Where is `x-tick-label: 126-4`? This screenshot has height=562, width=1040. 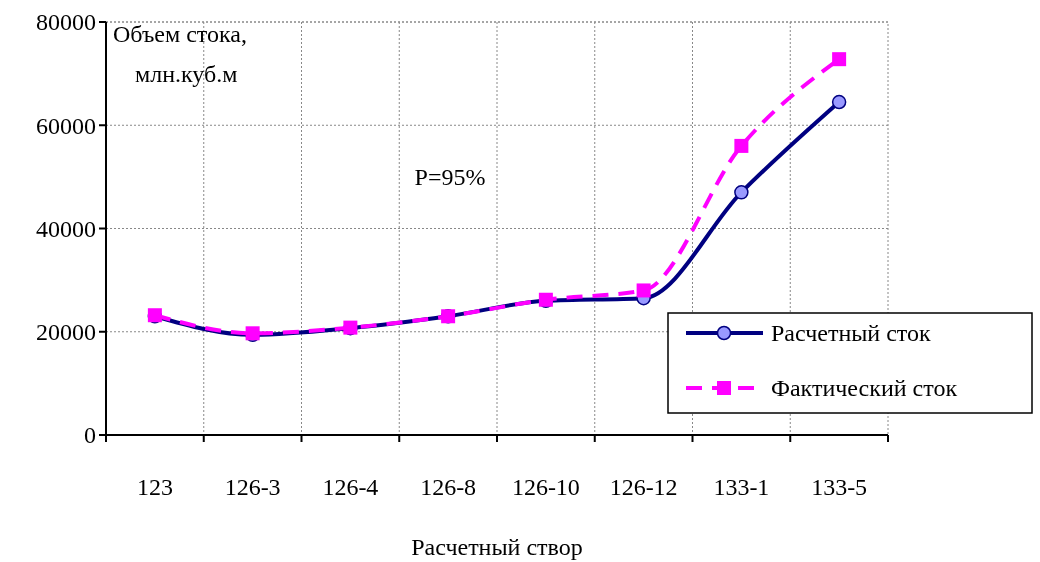
x-tick-label: 126-4 is located at coordinates (350, 487).